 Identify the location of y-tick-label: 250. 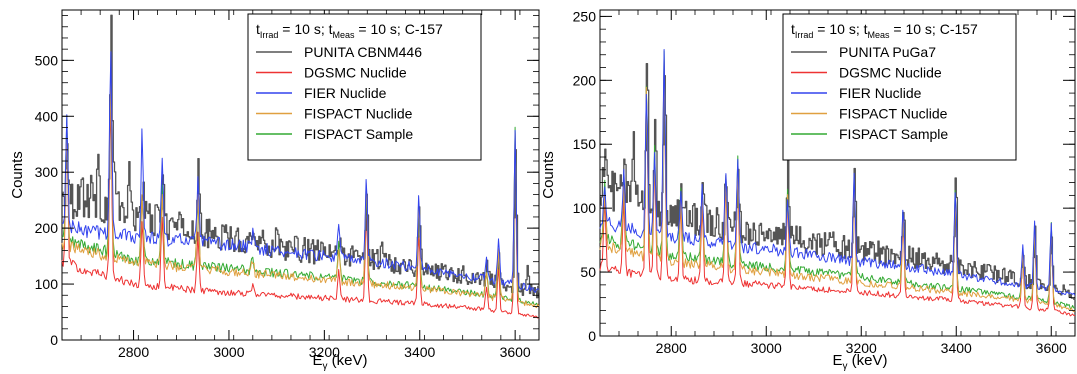
(585, 16).